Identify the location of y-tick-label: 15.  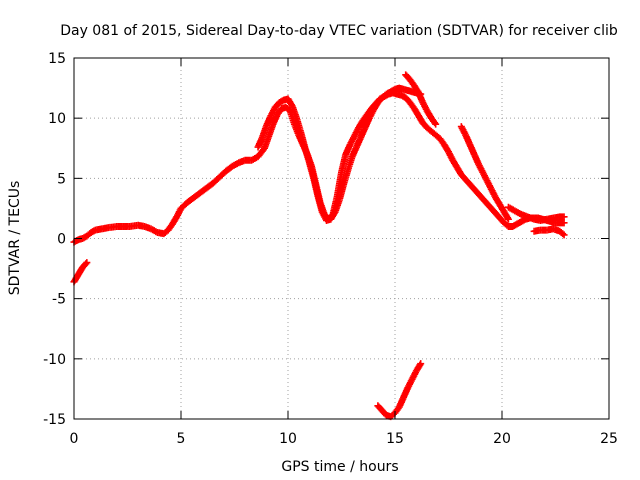
(57, 59).